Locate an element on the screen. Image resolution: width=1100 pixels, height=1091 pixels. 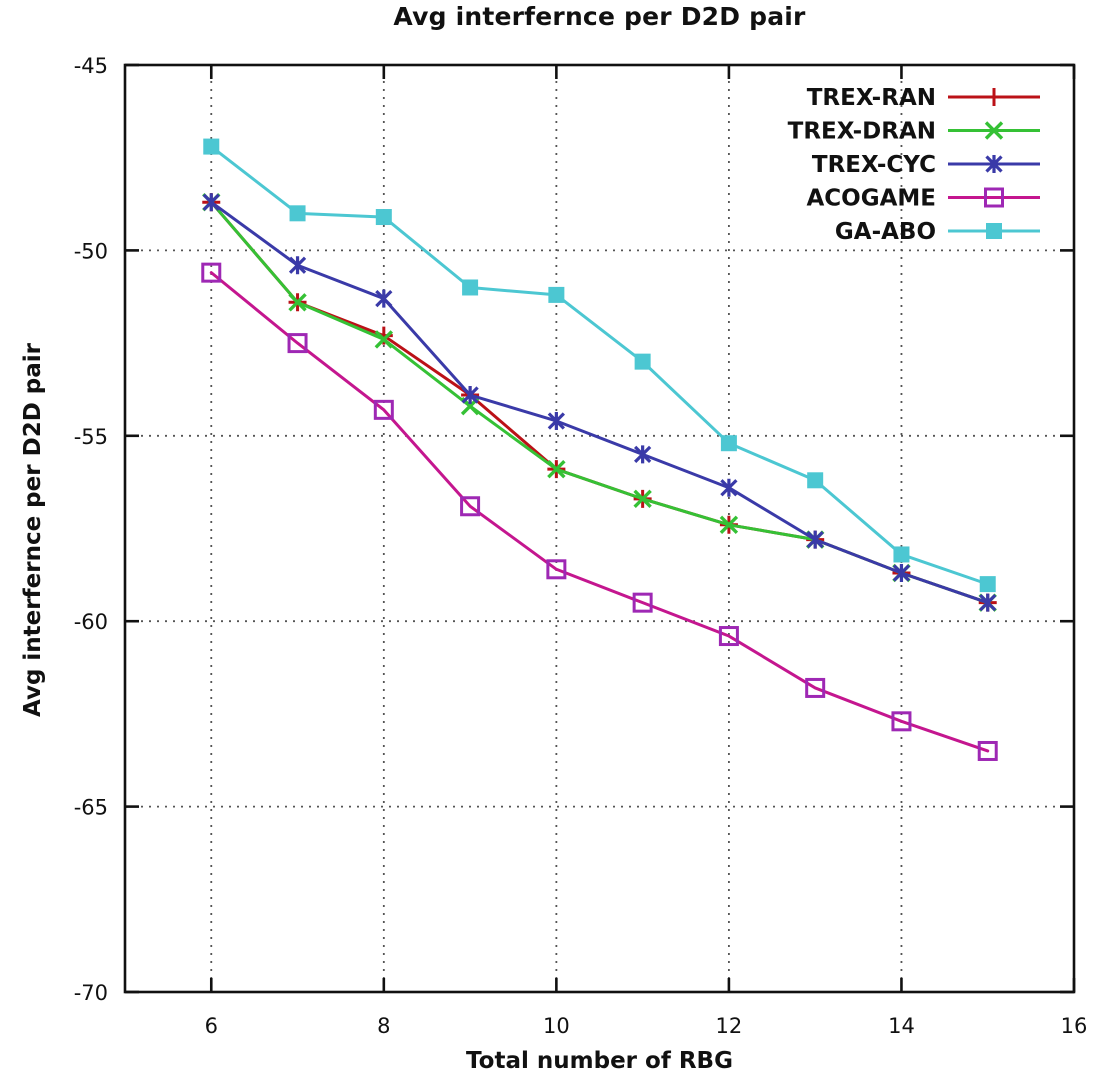
y-axis-label: Avg interfernce per D2D pair is located at coordinates (33, 530).